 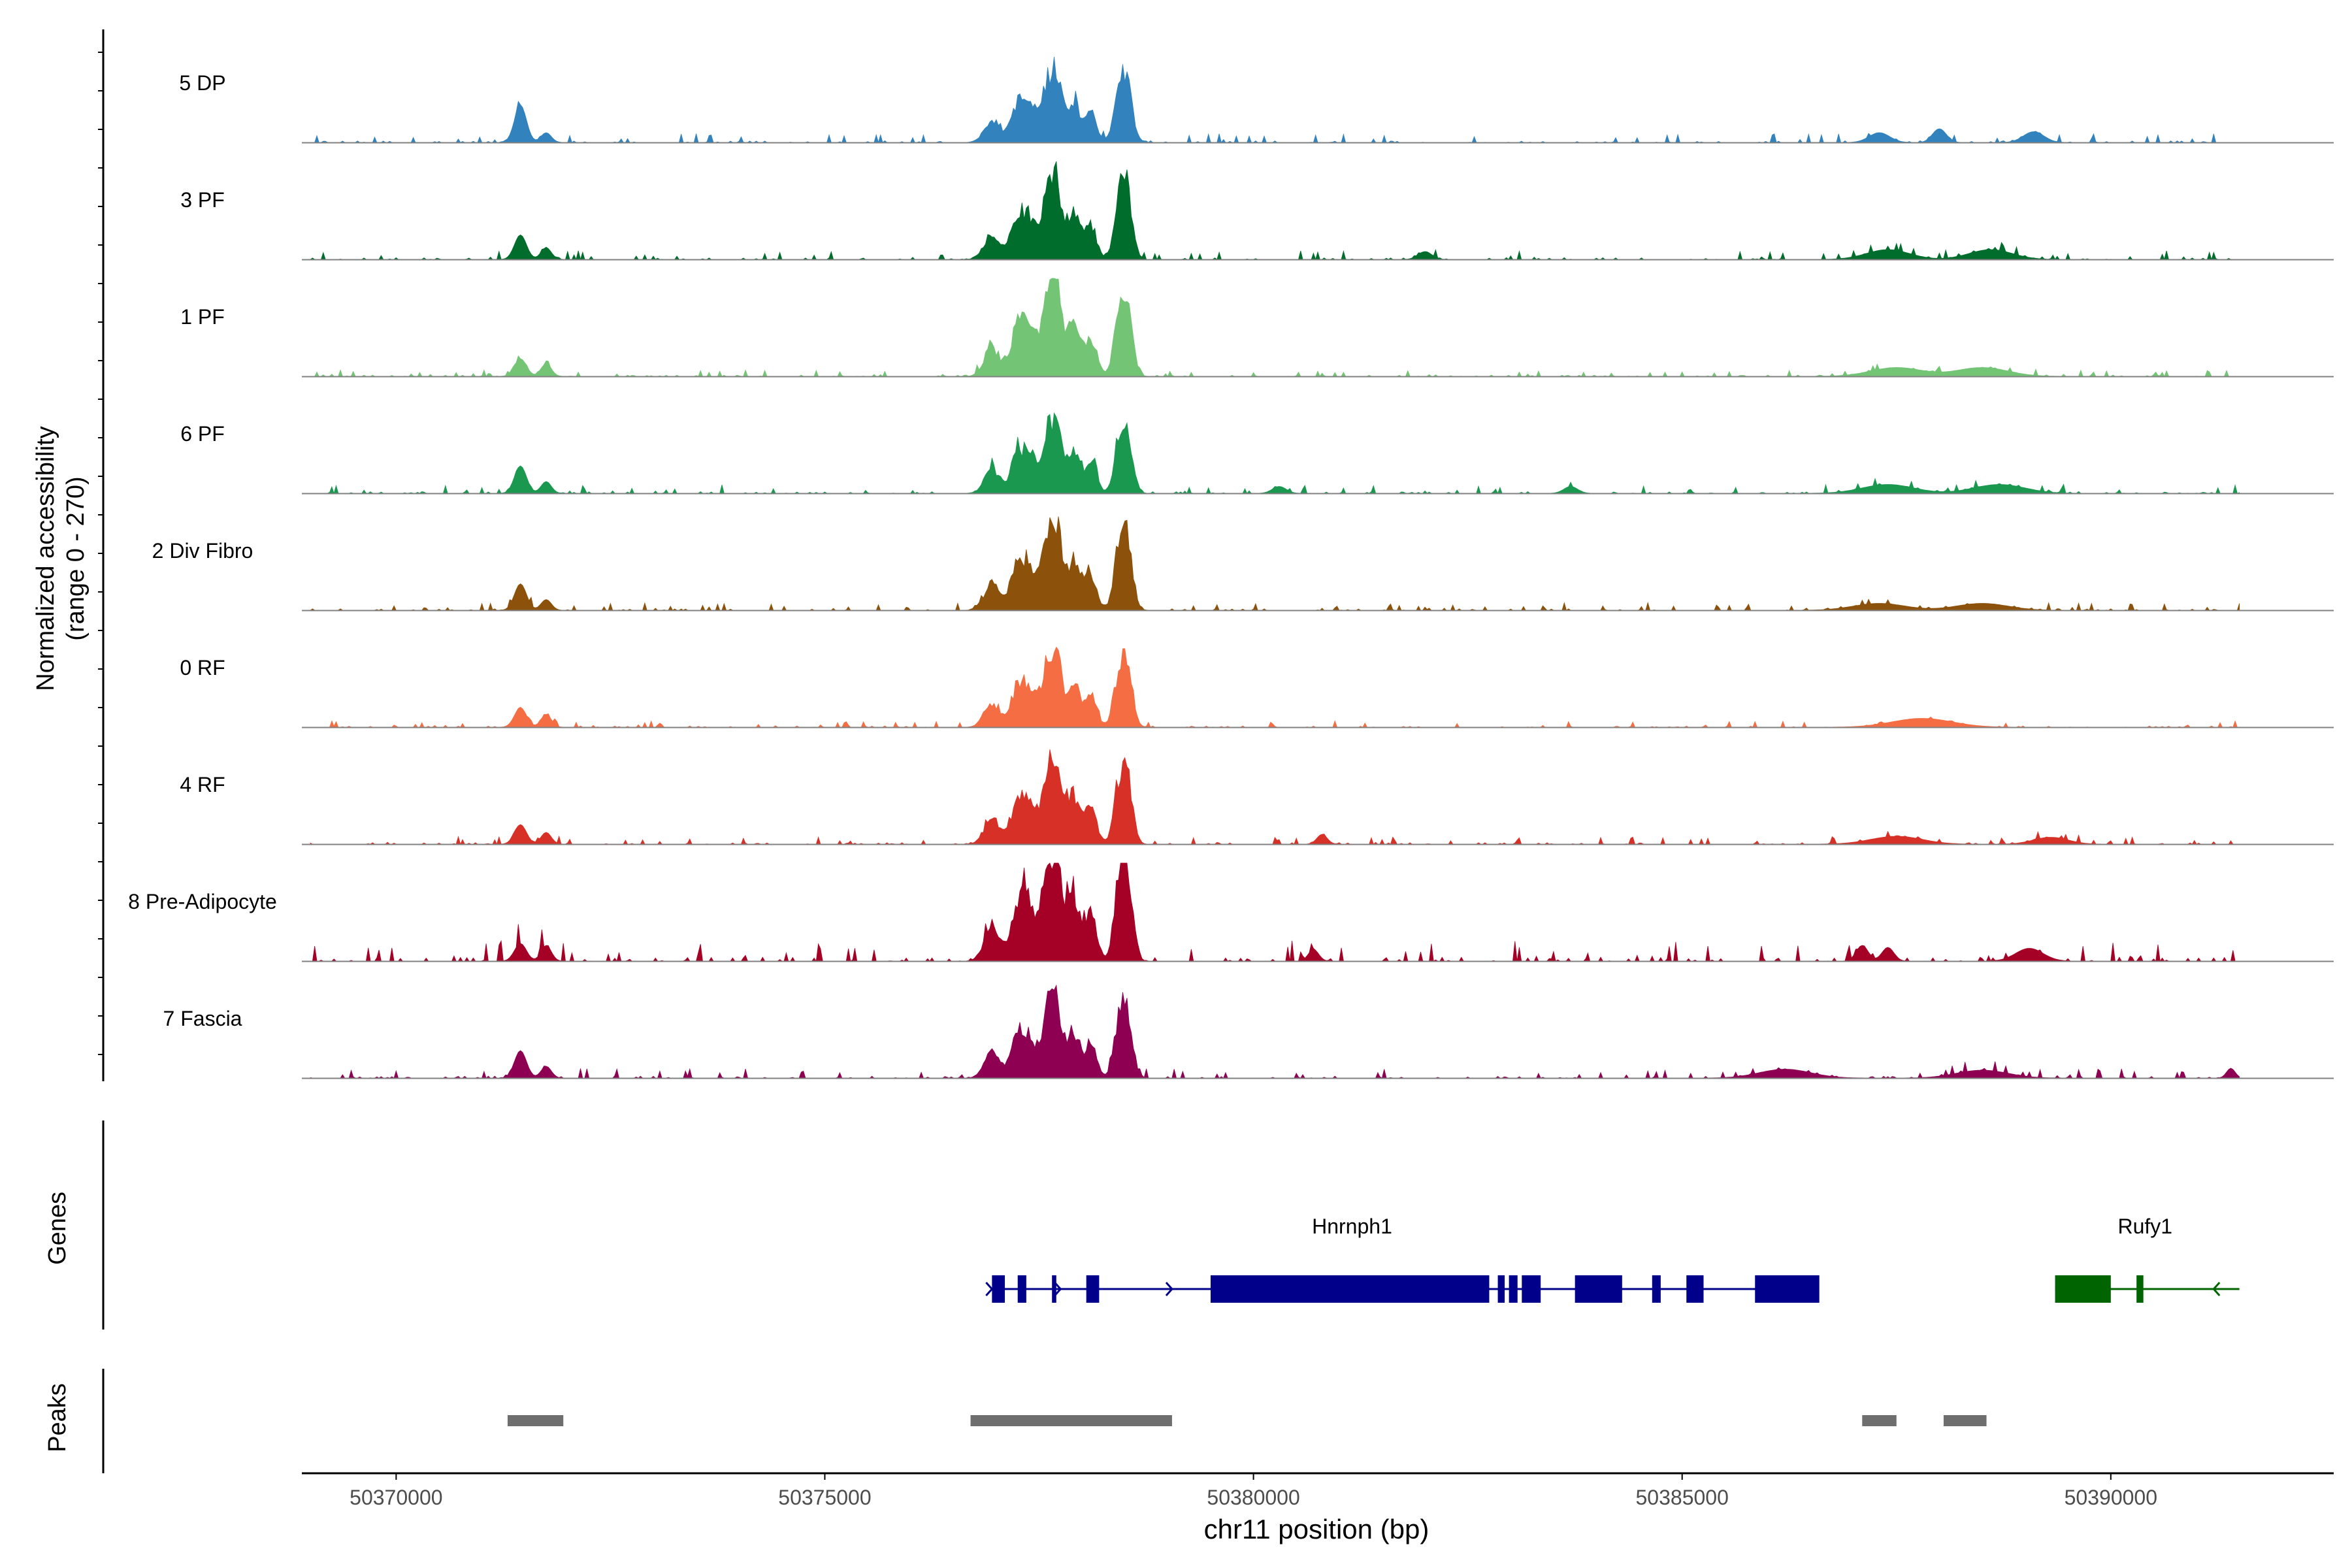 I want to click on track-3-pf: 3 PF, so click(x=1257, y=211).